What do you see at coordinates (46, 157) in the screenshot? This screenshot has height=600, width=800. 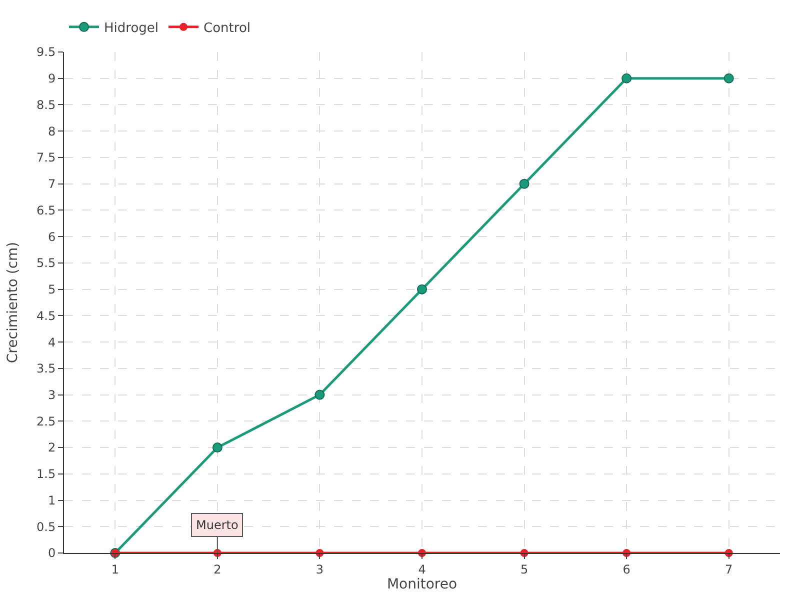 I see `y-tick-label: 7.5` at bounding box center [46, 157].